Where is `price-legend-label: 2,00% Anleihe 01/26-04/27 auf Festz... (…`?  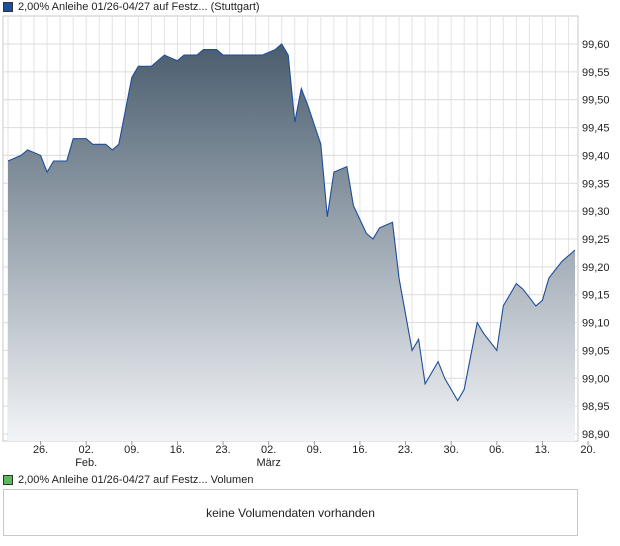
price-legend-label: 2,00% Anleihe 01/26-04/27 auf Festz... (… is located at coordinates (139, 7).